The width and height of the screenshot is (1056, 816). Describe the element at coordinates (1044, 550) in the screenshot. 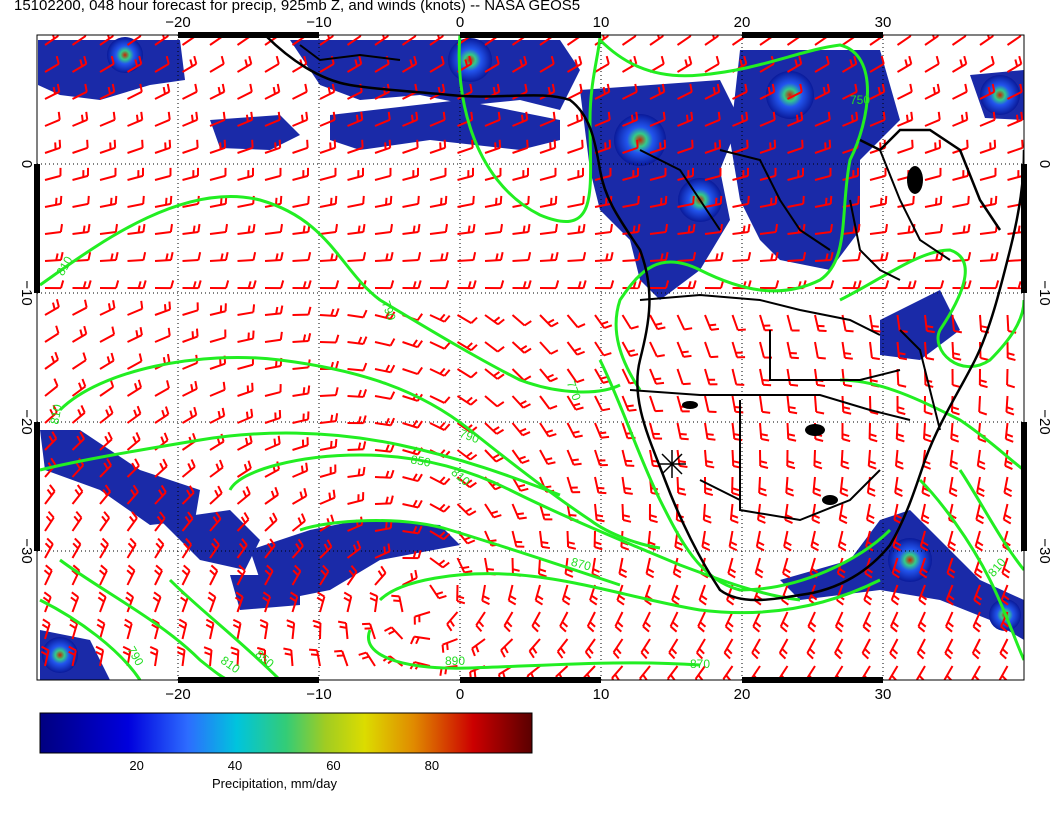

I see `lat-tick-label-right: −30` at that location.